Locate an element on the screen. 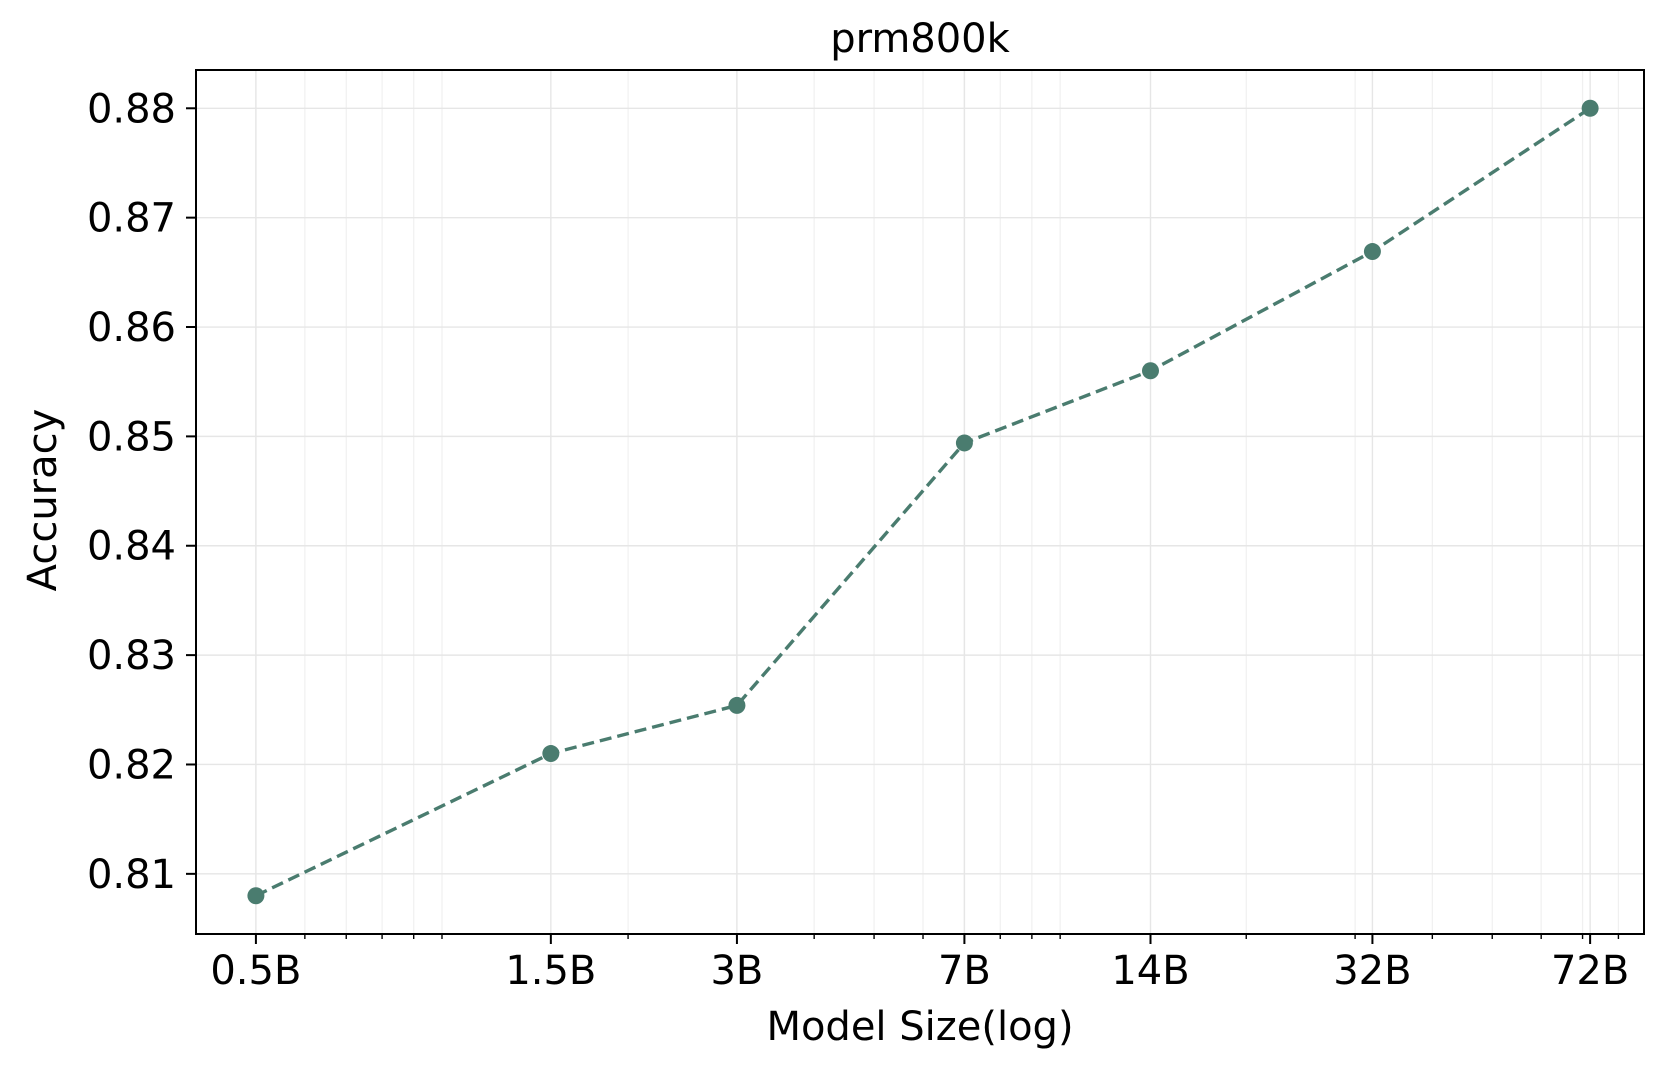  x-axis-label: Model Size(log) is located at coordinates (919, 1027).